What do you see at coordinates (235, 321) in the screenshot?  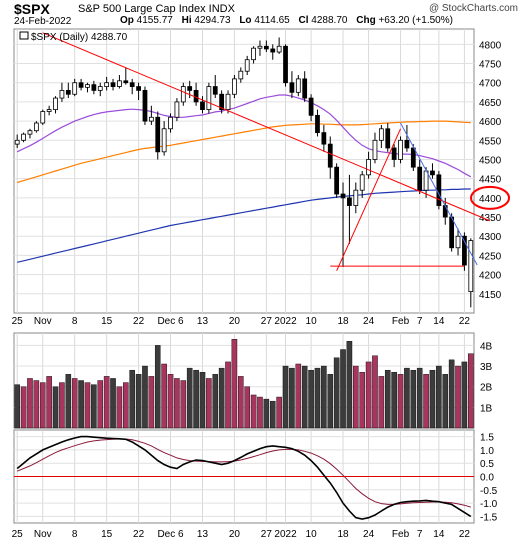 I see `x-tick-label: 20` at bounding box center [235, 321].